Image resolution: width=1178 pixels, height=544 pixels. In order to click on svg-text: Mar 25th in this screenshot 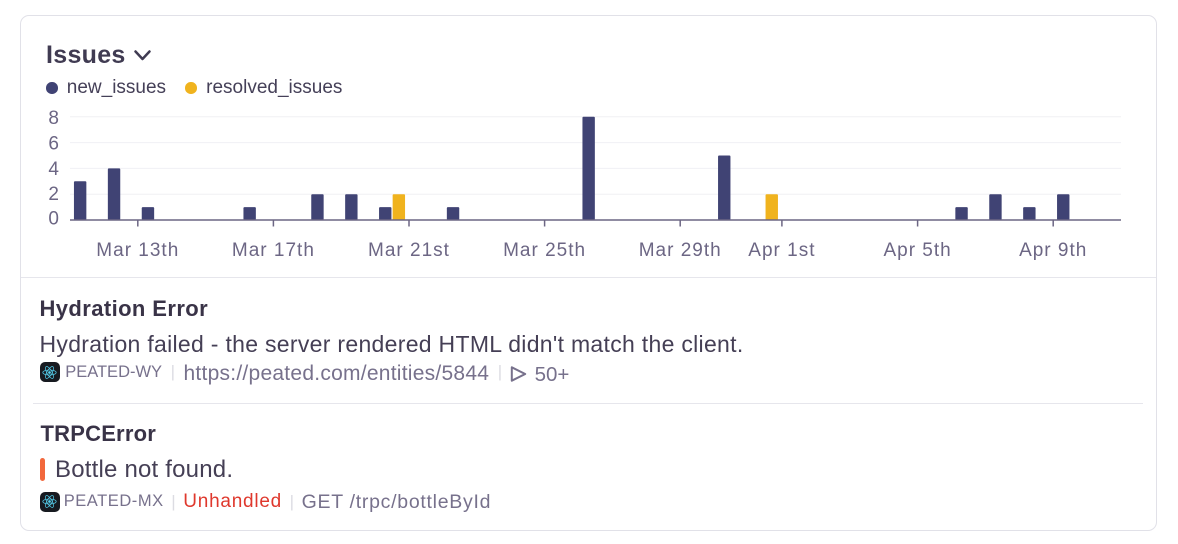, I will do `click(544, 250)`.